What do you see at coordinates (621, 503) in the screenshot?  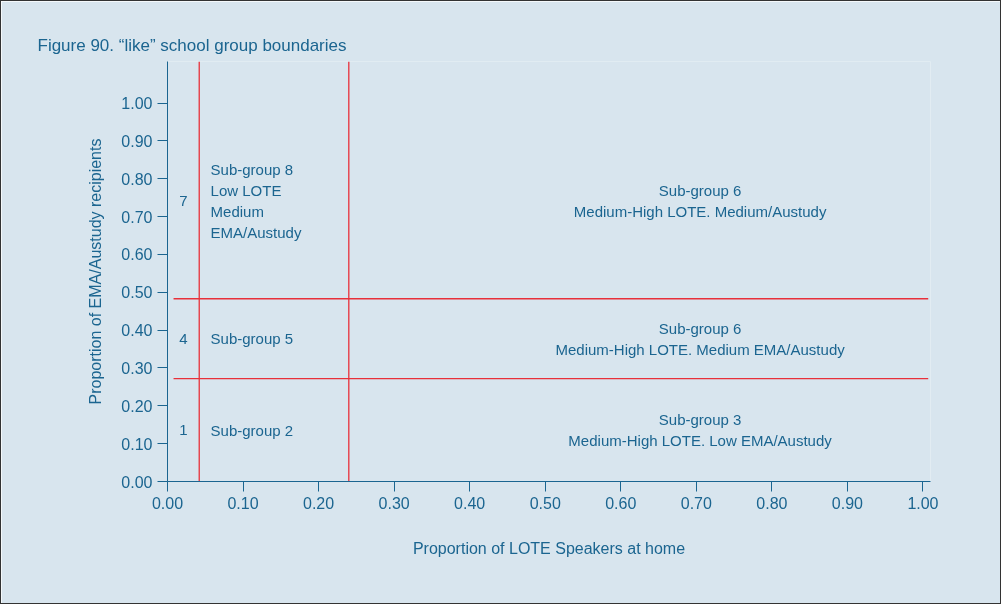 I see `x-tick-label: 0.60` at bounding box center [621, 503].